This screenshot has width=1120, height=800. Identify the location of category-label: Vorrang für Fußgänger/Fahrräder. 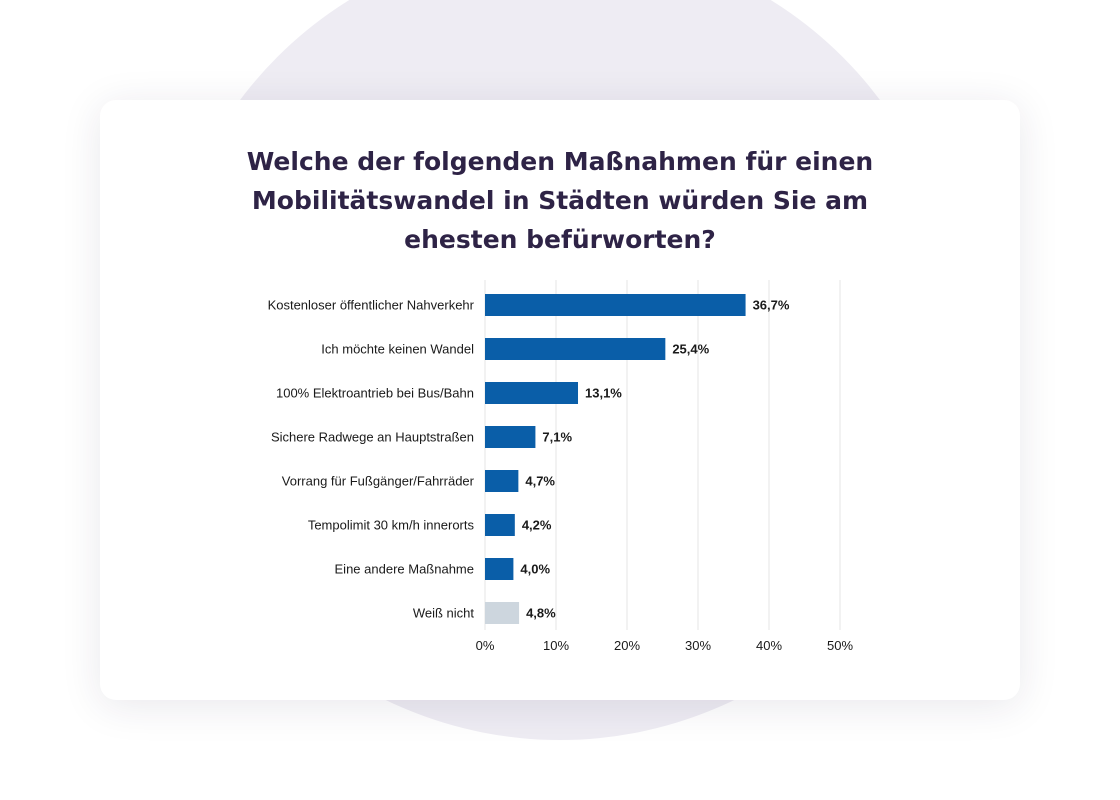
(378, 481).